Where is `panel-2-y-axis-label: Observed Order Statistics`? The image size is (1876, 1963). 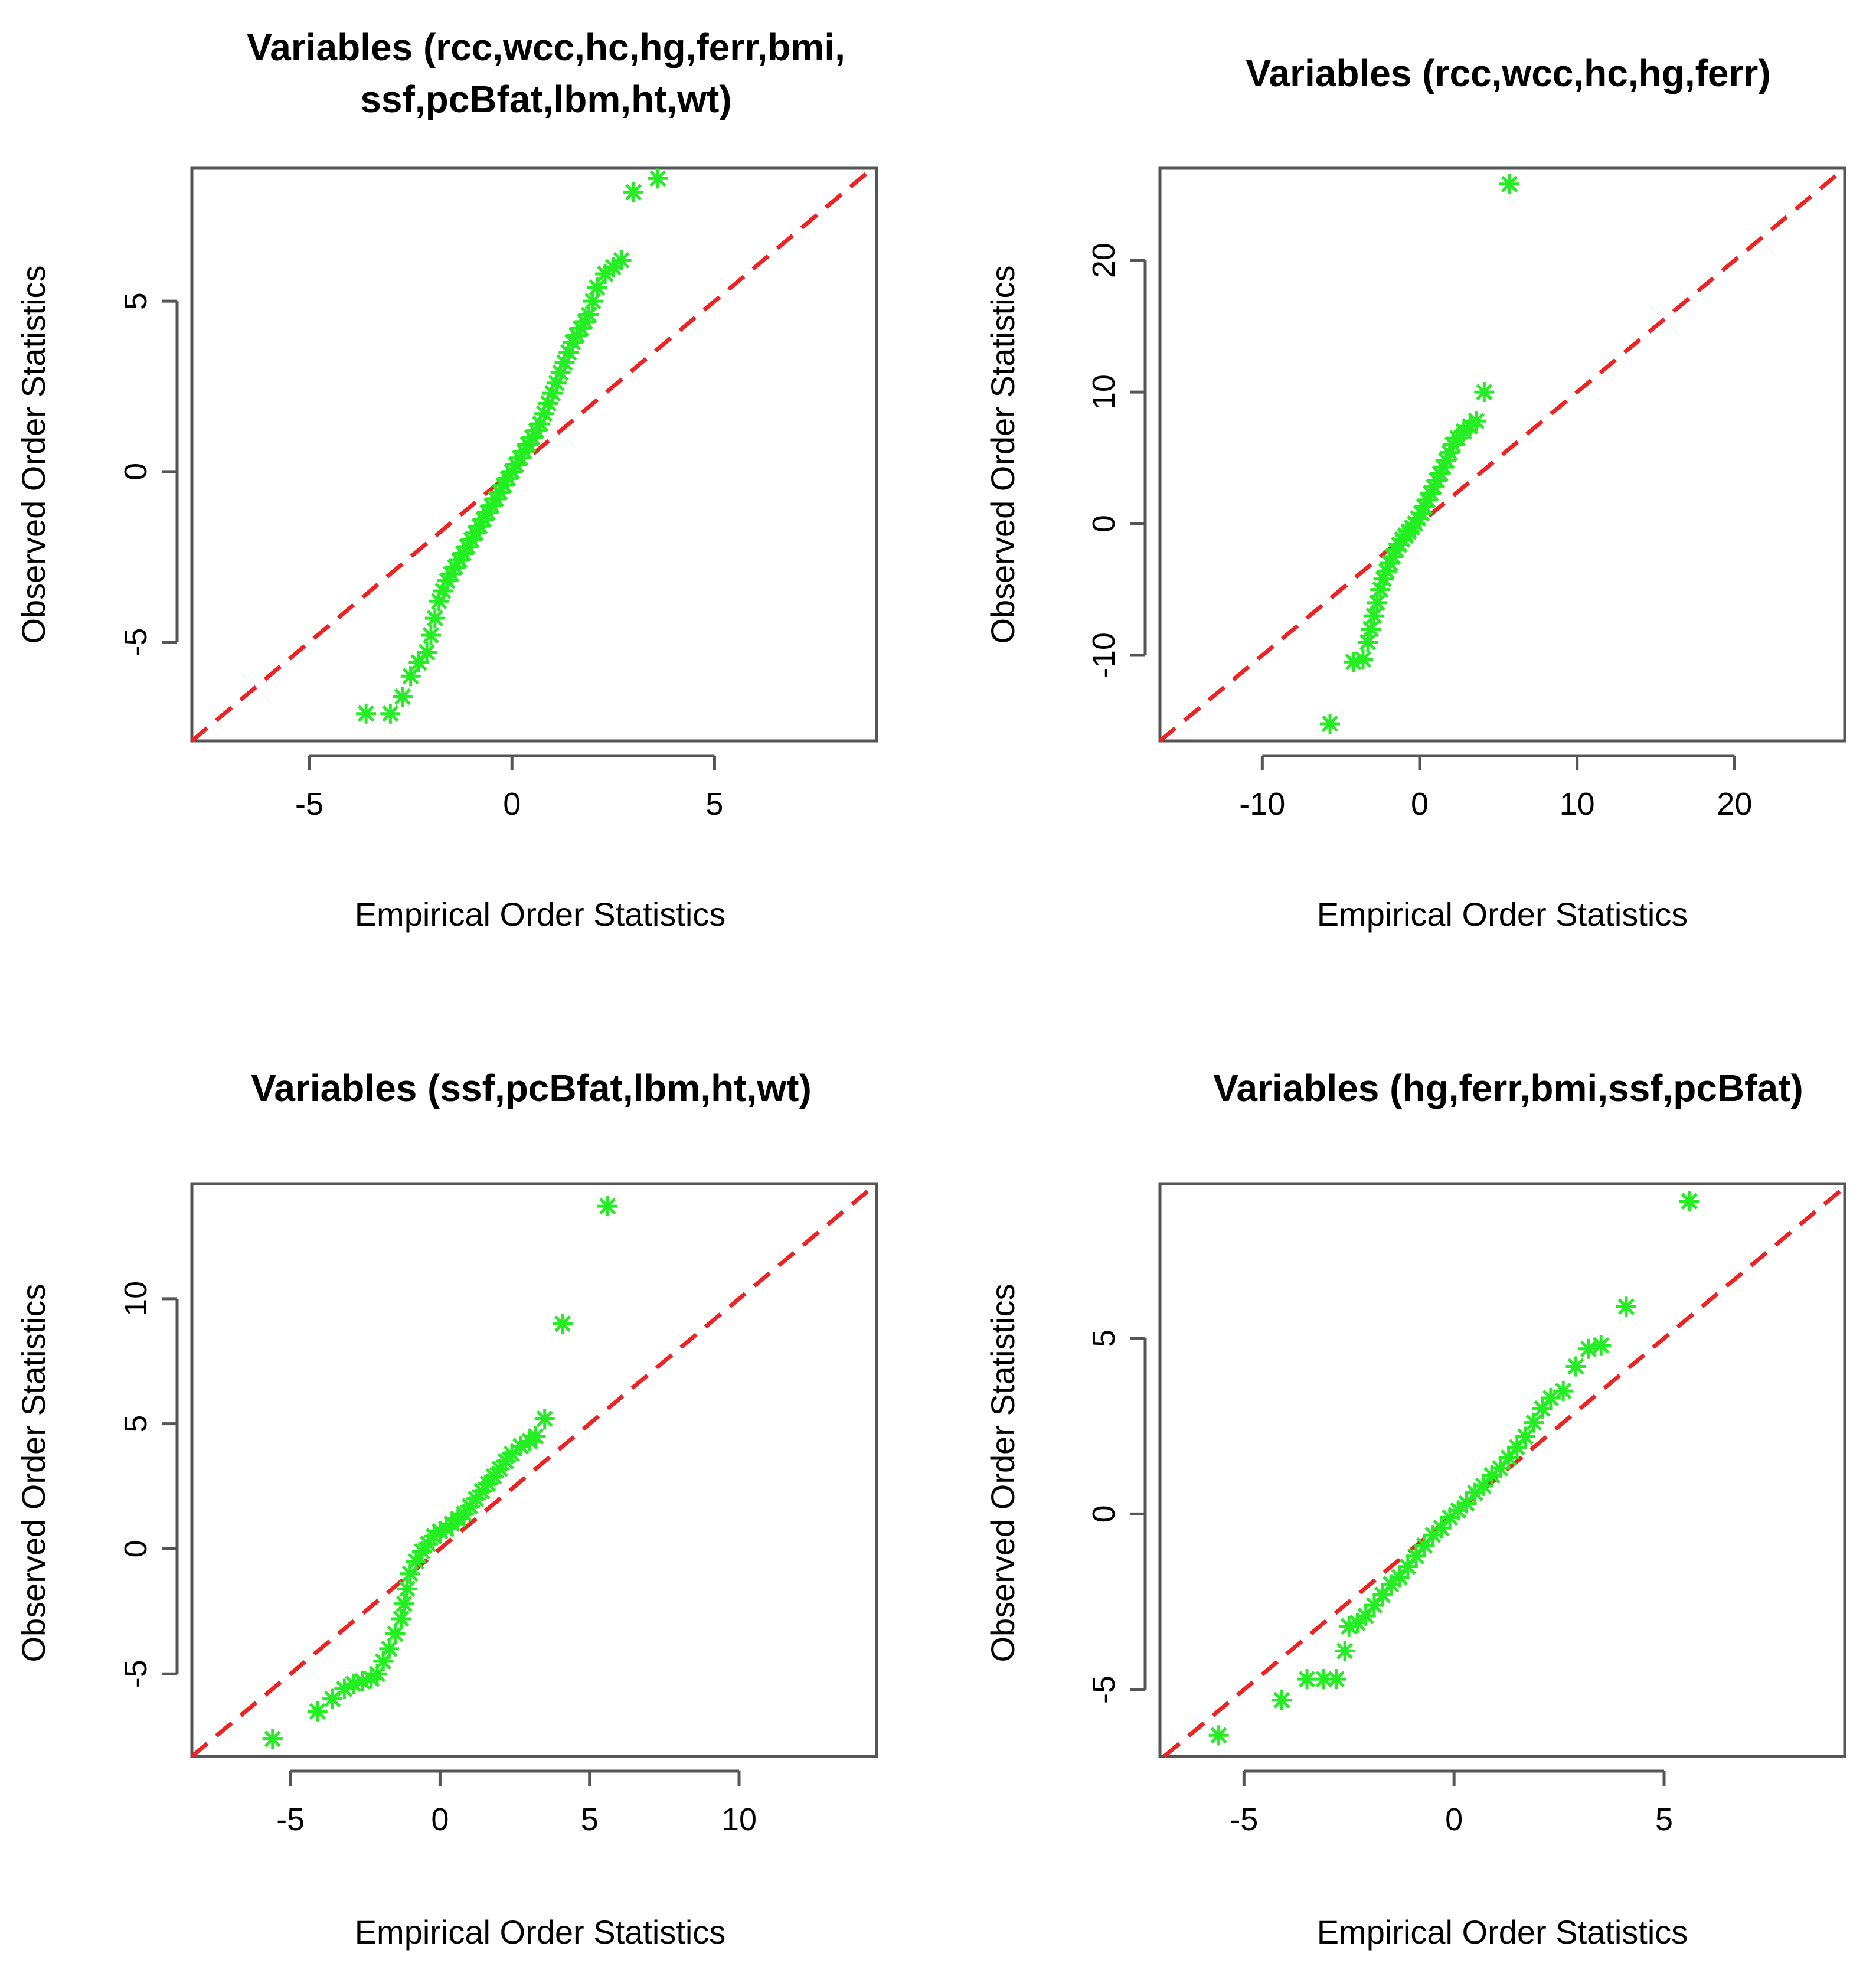 panel-2-y-axis-label: Observed Order Statistics is located at coordinates (1002, 454).